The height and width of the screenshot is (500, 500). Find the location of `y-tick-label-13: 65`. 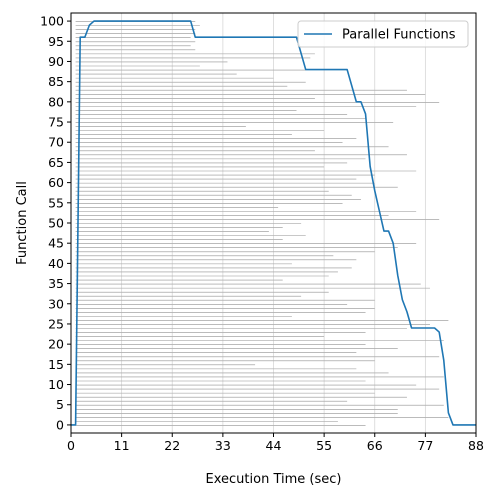

y-tick-label-13: 65 is located at coordinates (56, 162).